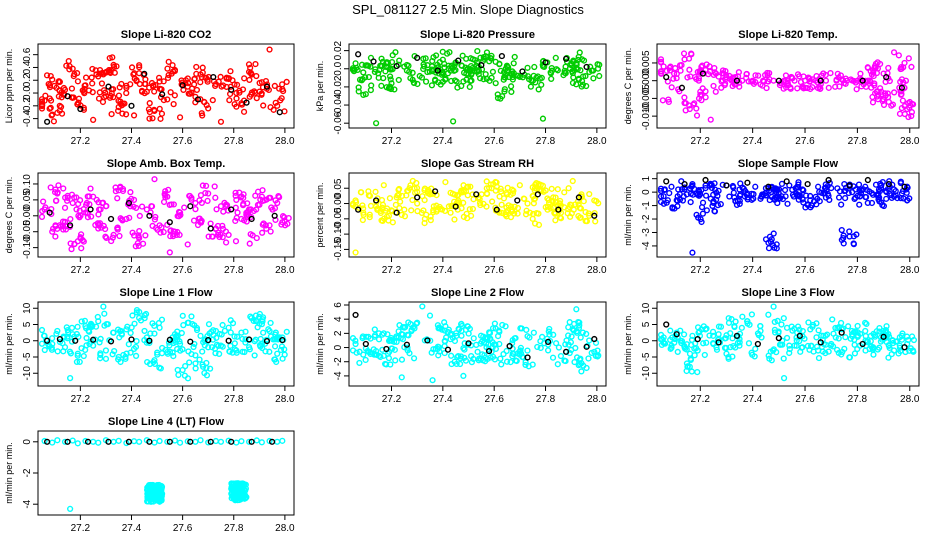  Describe the element at coordinates (27, 184) in the screenshot. I see `y-tick-label: 0.10` at that location.